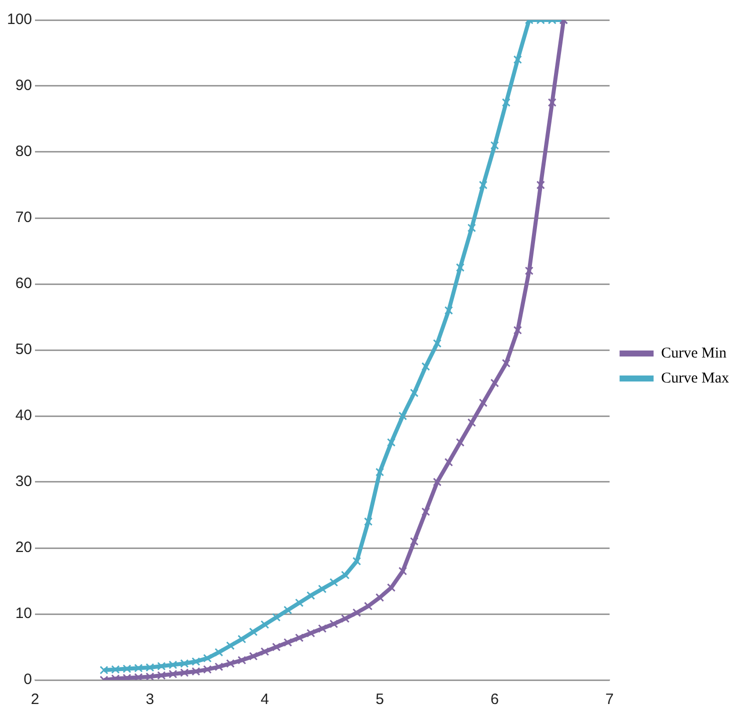 This screenshot has width=743, height=716. Describe the element at coordinates (23, 481) in the screenshot. I see `y-tick-label: 30` at that location.